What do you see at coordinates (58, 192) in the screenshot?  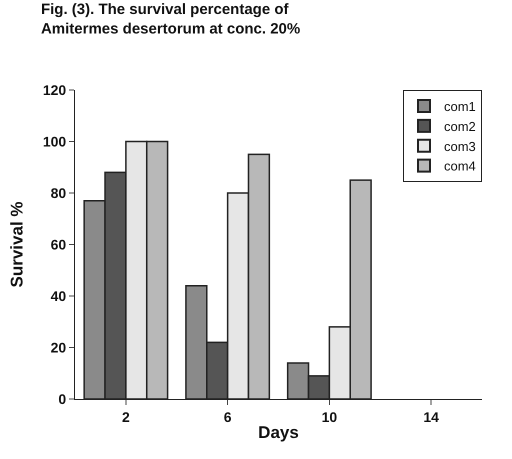 I see `y-tick-label: 80` at bounding box center [58, 192].